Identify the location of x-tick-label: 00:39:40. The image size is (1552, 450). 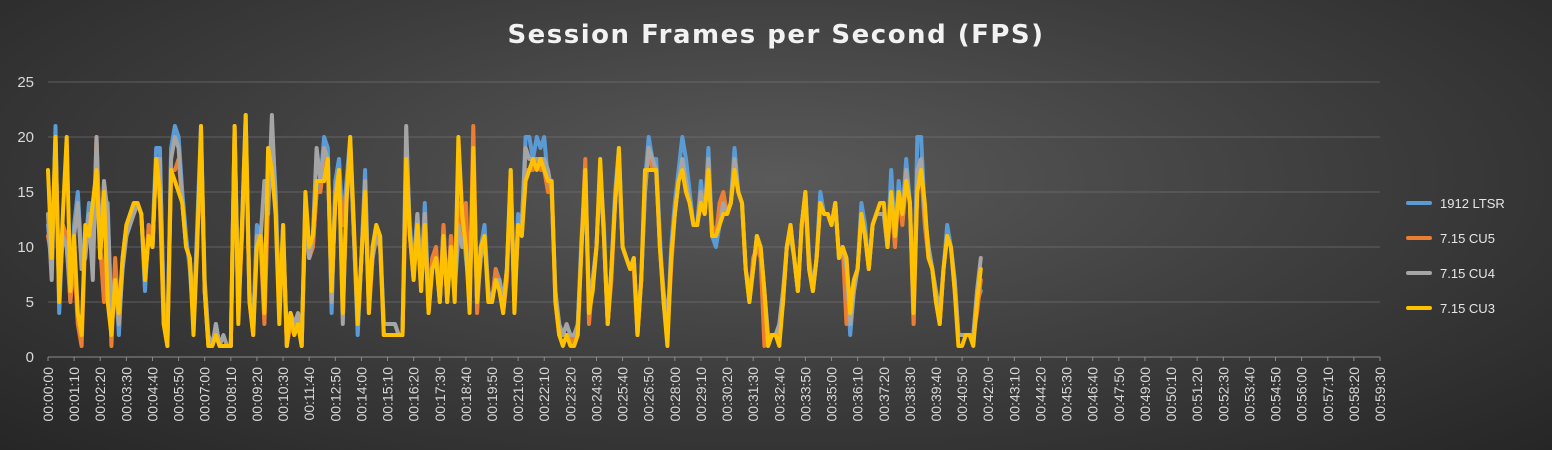
(936, 394).